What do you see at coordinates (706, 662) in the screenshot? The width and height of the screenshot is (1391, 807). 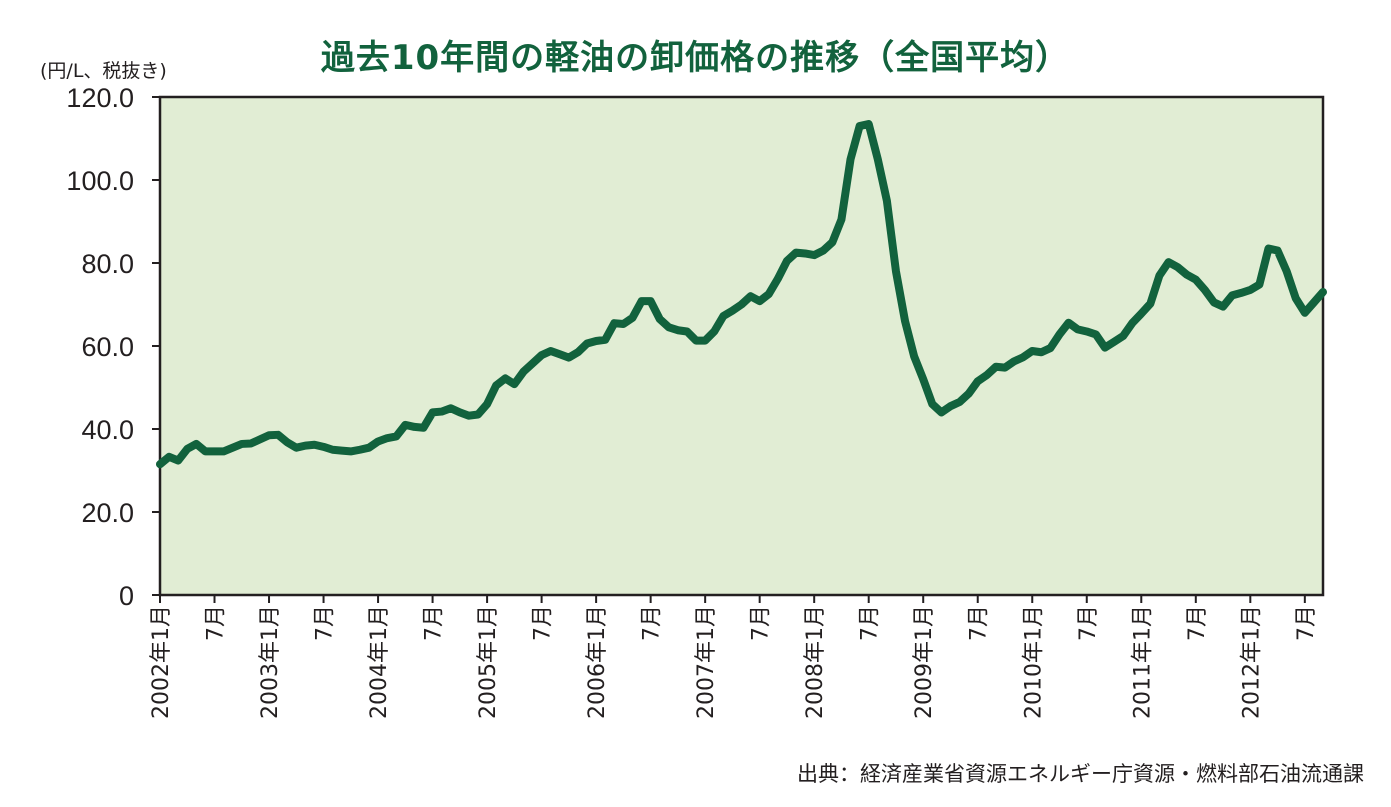 I see `x-tick-label: 2007年1月` at bounding box center [706, 662].